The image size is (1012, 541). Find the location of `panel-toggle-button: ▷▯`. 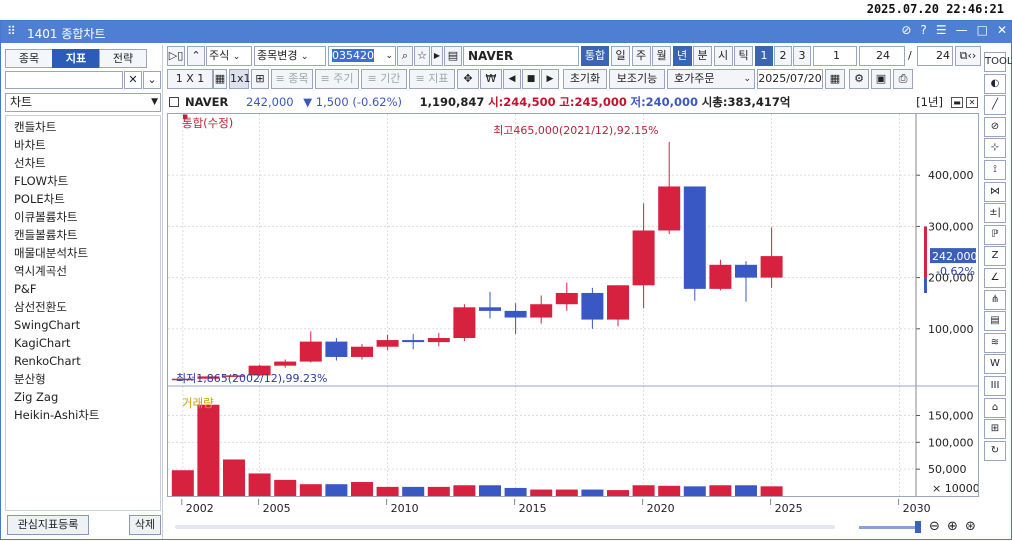

panel-toggle-button: ▷▯ is located at coordinates (176, 56).